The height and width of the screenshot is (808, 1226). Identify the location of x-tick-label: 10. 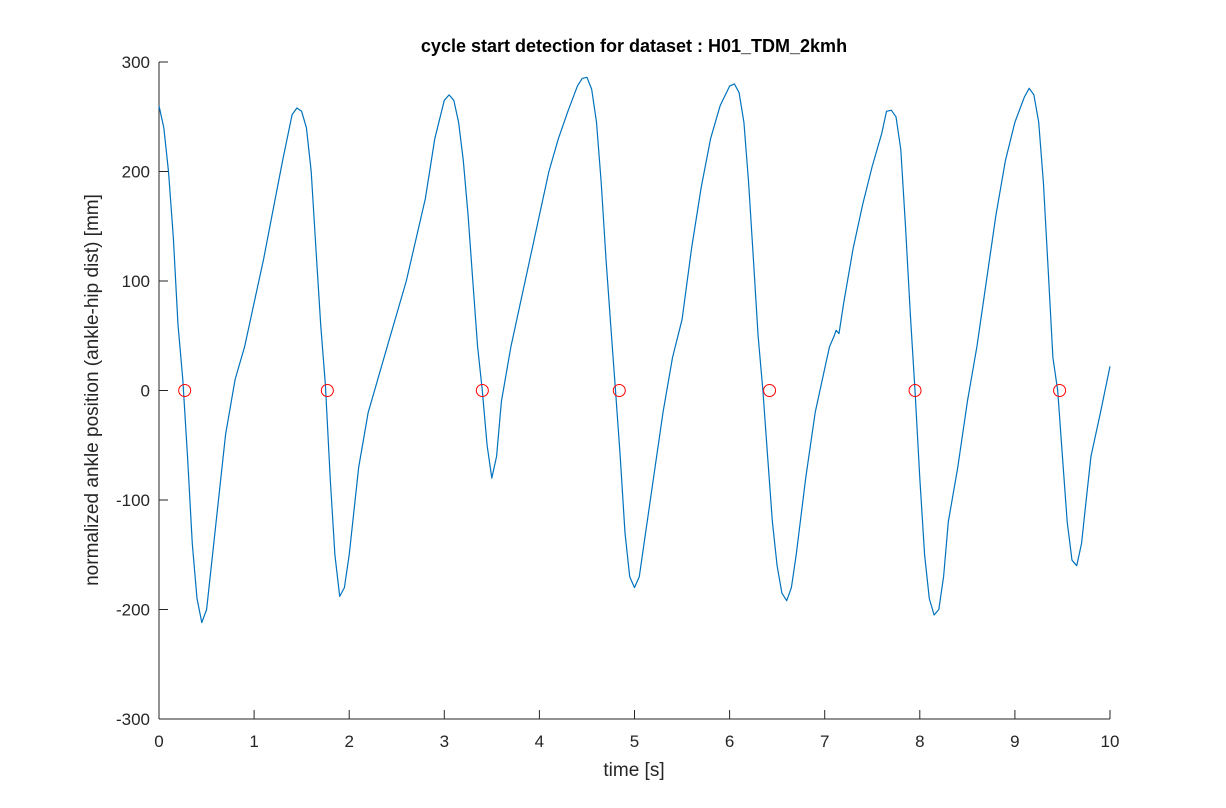
(1110, 741).